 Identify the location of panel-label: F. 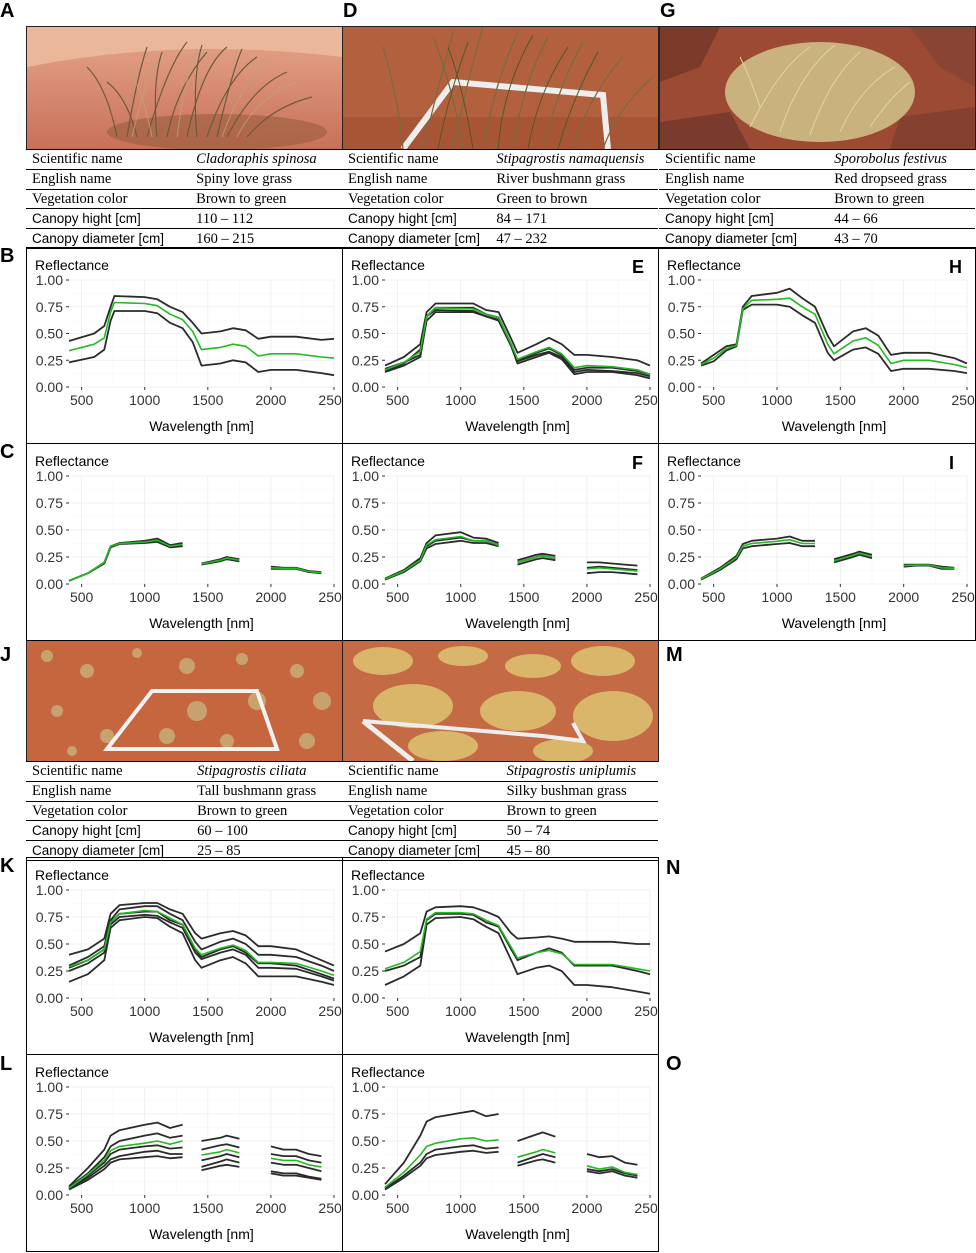
(637, 463).